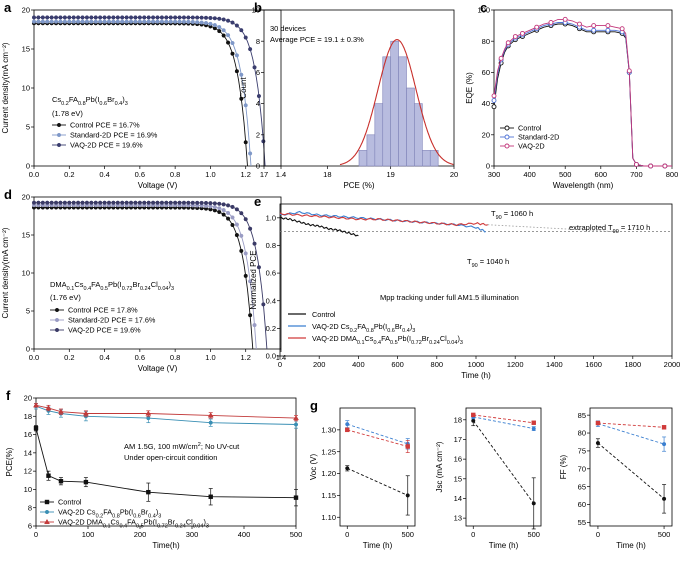 The height and width of the screenshot is (561, 686). Describe the element at coordinates (207, 527) in the screenshot. I see `legend-label-f-2-part: 3` at that location.